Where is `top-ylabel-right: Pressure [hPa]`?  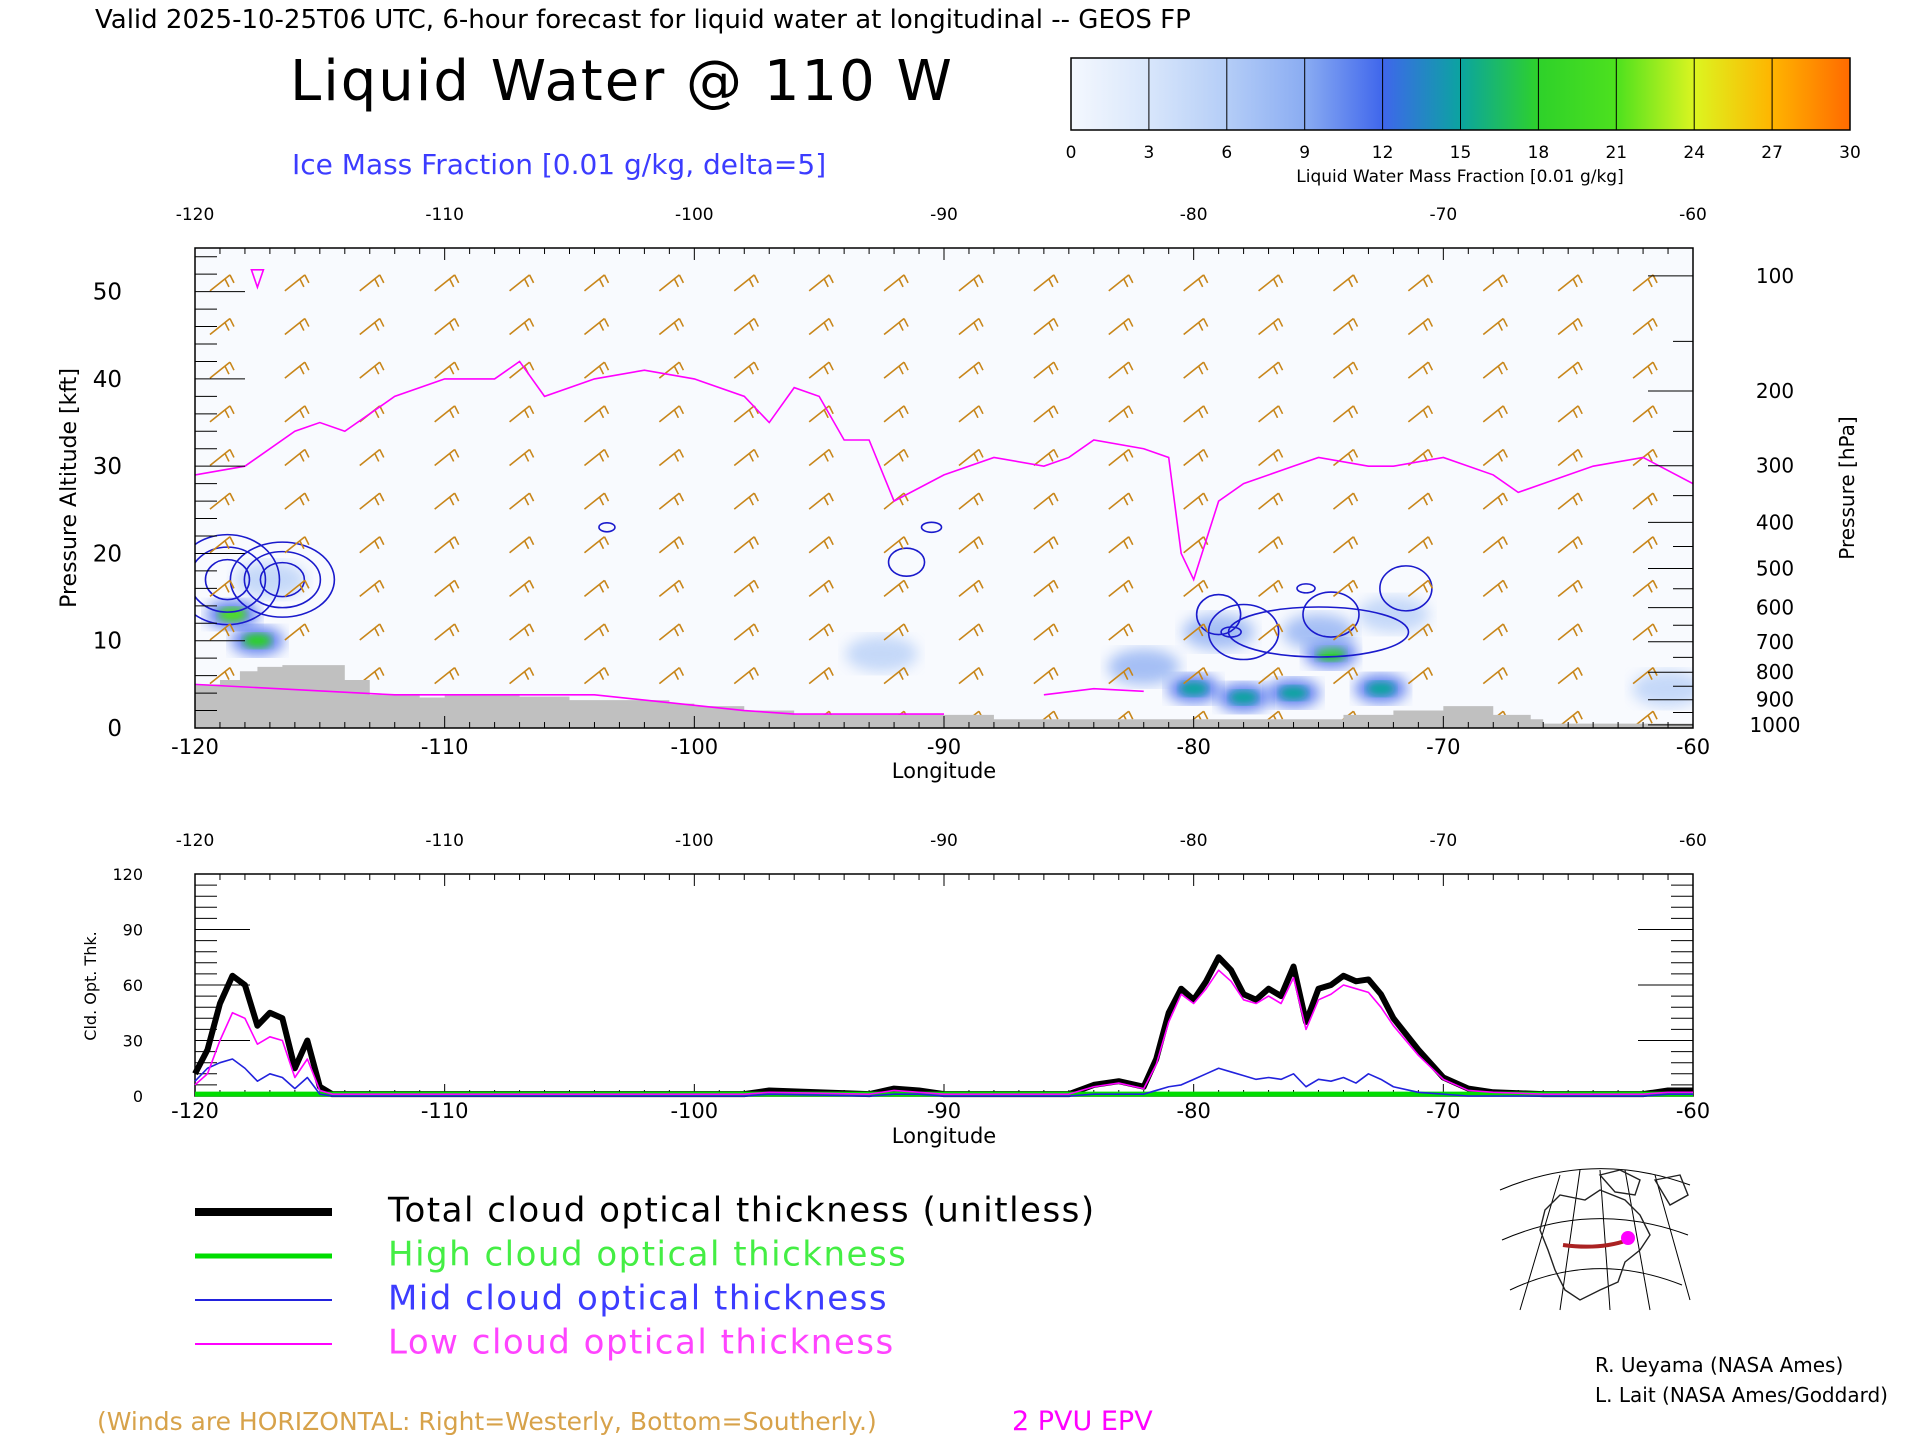
top-ylabel-right: Pressure [hPa] is located at coordinates (1847, 487).